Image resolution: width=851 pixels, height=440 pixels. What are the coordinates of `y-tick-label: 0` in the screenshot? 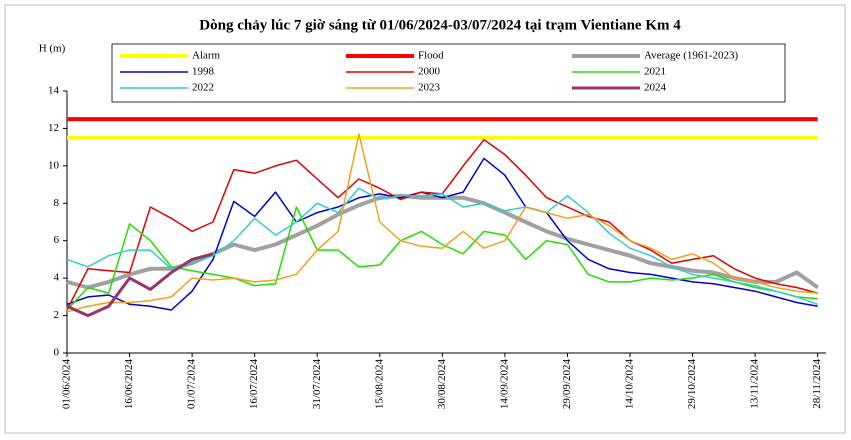 It's located at (57, 353).